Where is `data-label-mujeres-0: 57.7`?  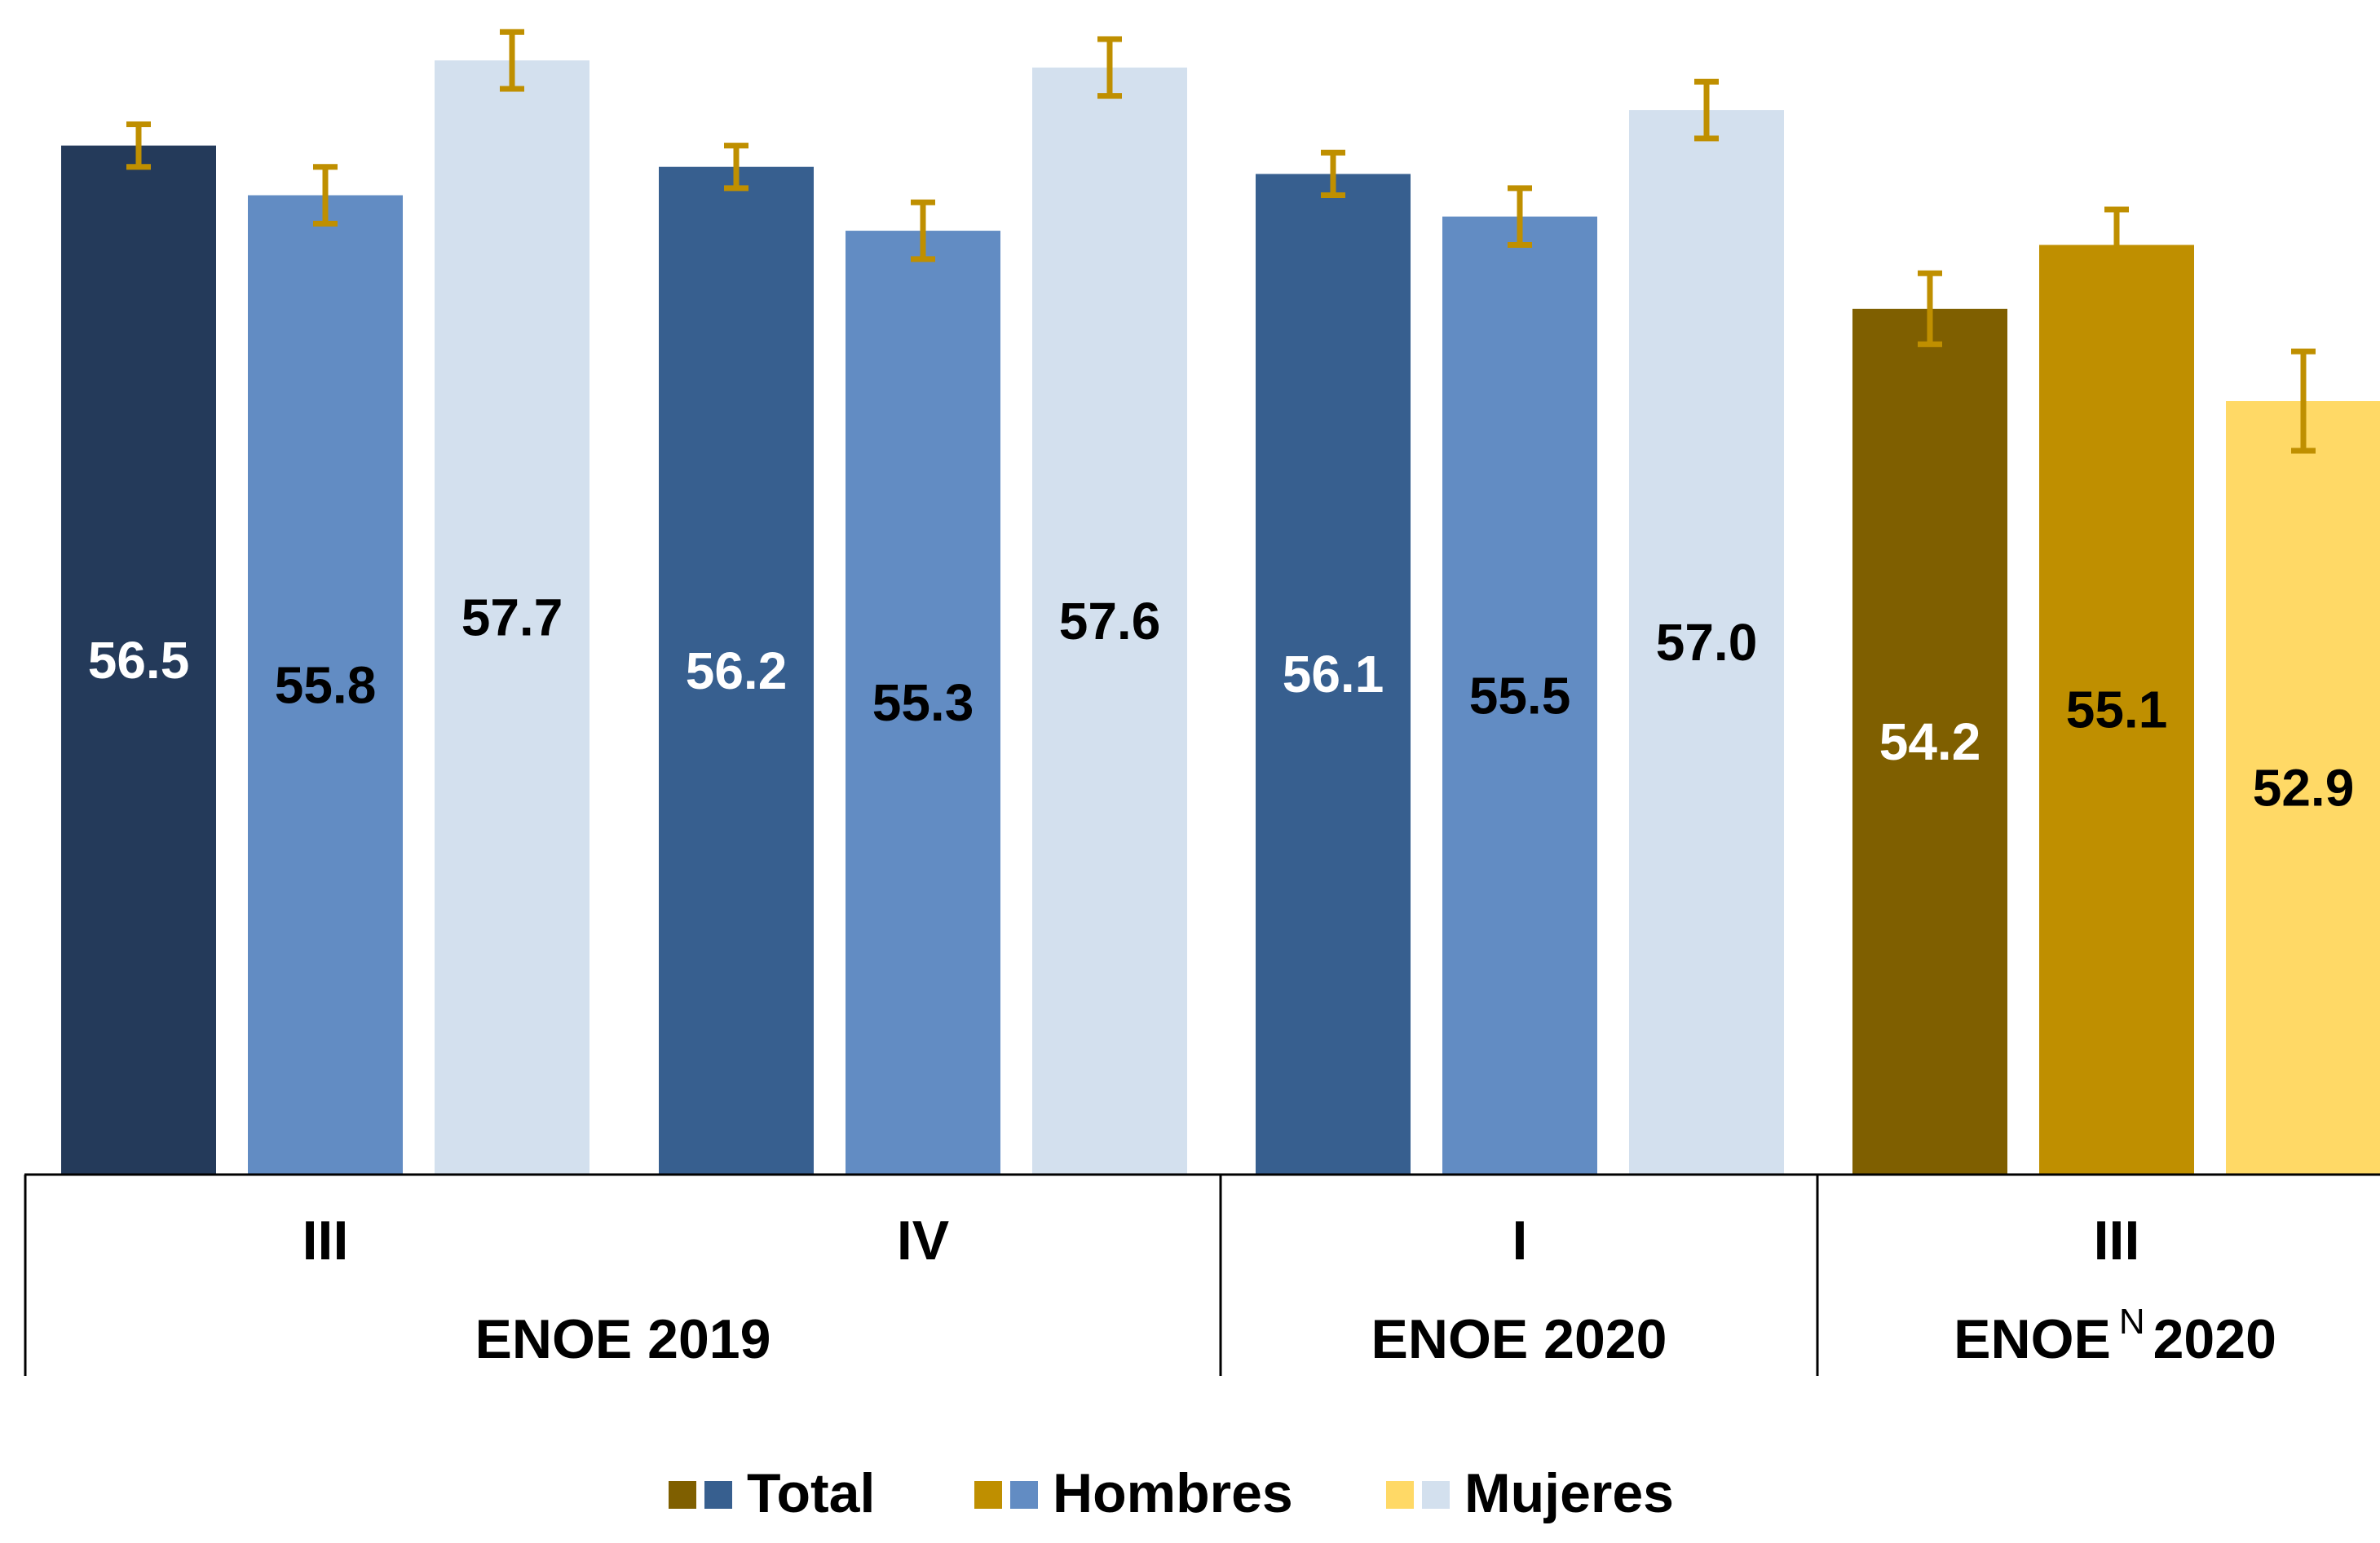 data-label-mujeres-0: 57.7 is located at coordinates (512, 618).